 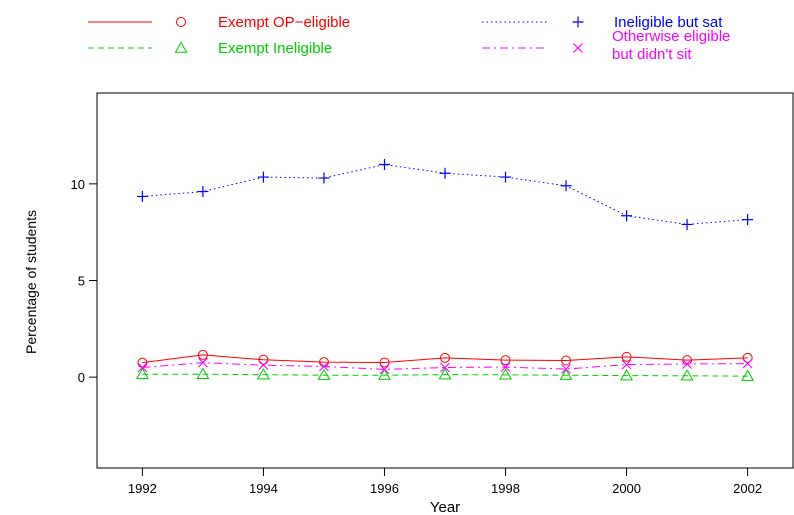 What do you see at coordinates (668, 22) in the screenshot?
I see `legend-label: Ineligible but sat` at bounding box center [668, 22].